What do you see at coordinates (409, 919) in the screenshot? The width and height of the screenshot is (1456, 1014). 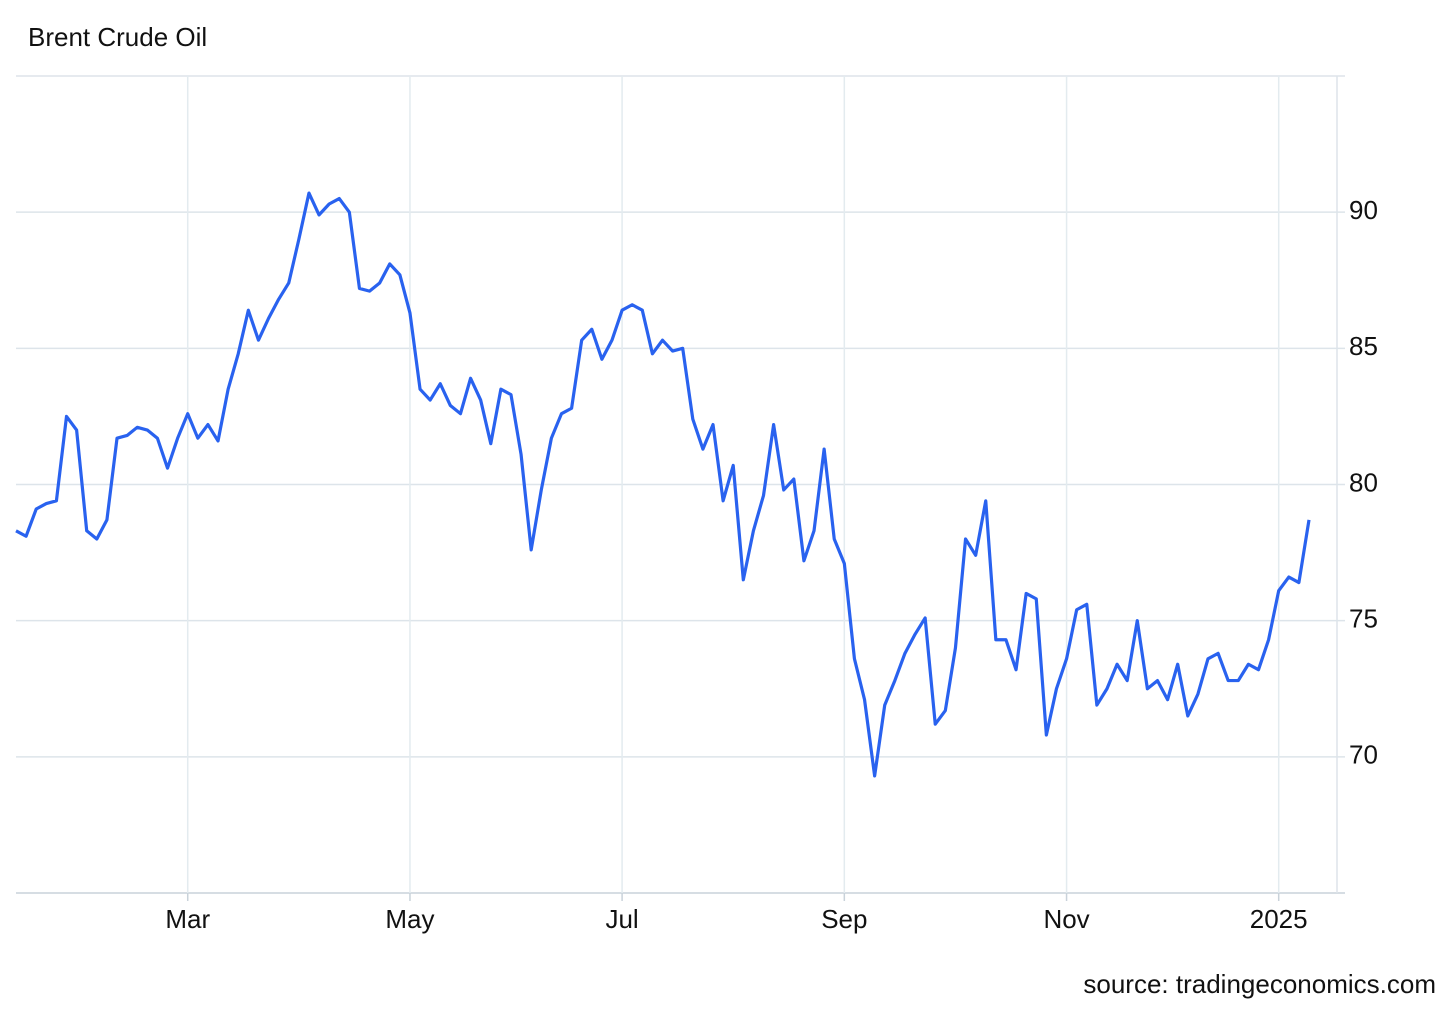 I see `x-tick-label: May` at bounding box center [409, 919].